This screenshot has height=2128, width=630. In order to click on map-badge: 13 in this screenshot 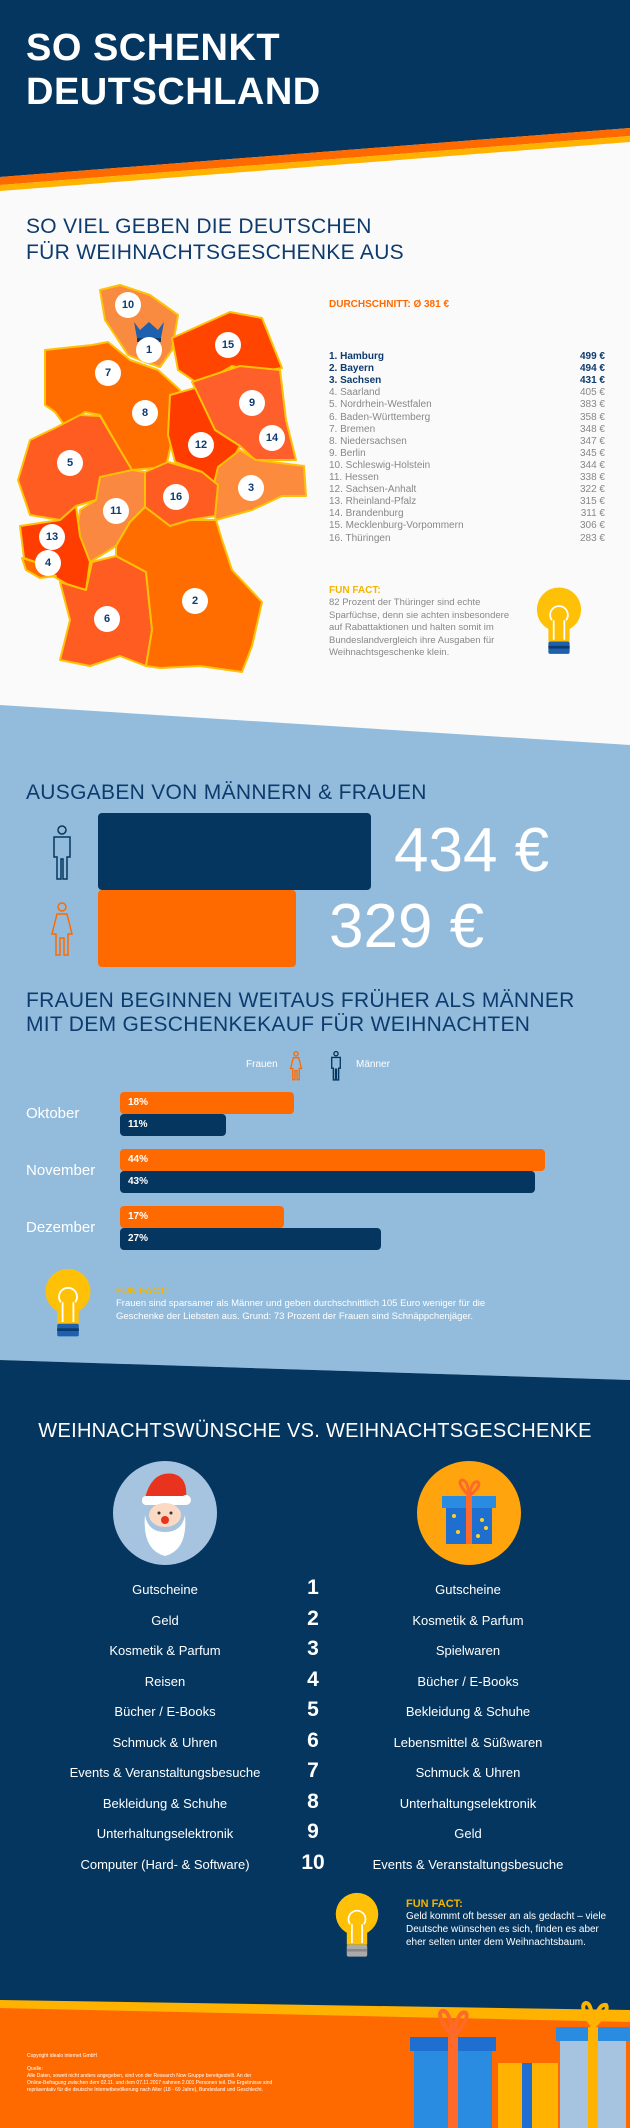, I will do `click(52, 537)`.